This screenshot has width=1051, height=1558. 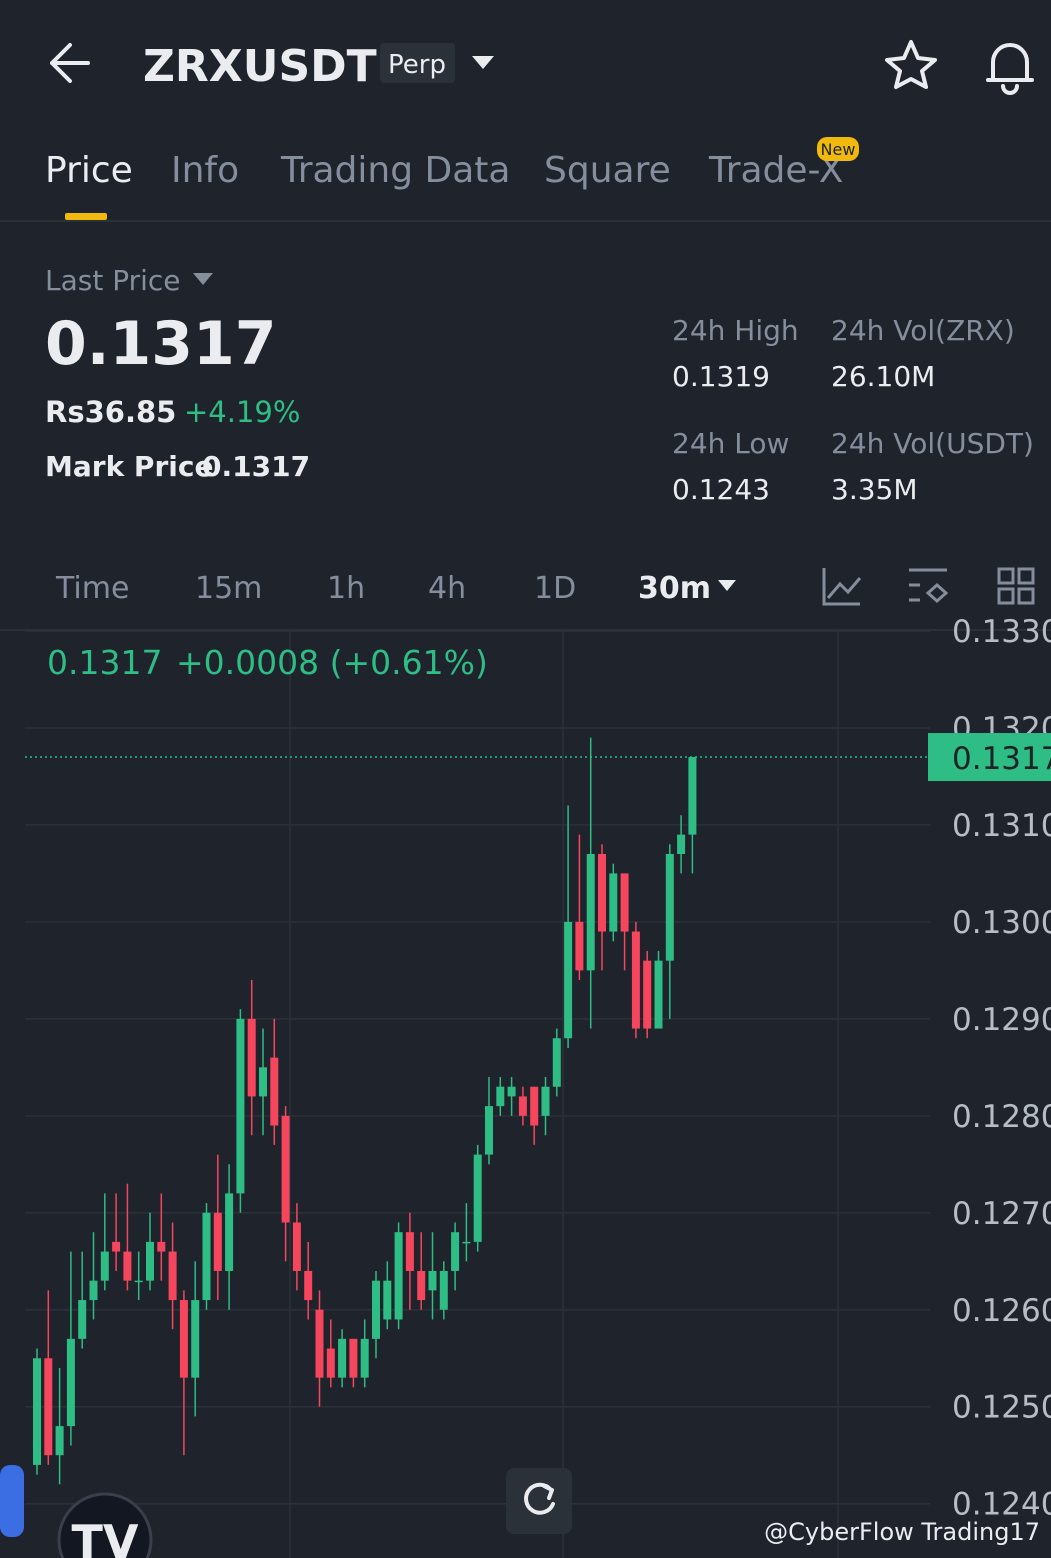 I want to click on timeframe: 1h, so click(x=346, y=588).